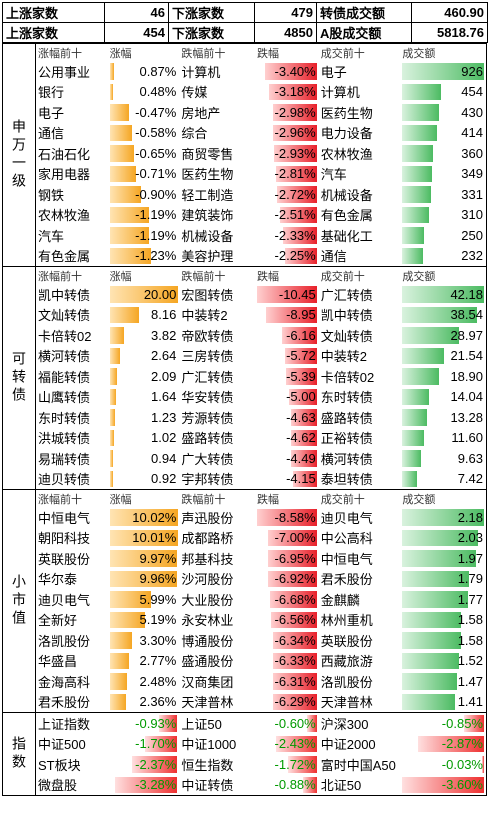 The height and width of the screenshot is (821, 489). I want to click on row-name: 中证转债, so click(217, 785).